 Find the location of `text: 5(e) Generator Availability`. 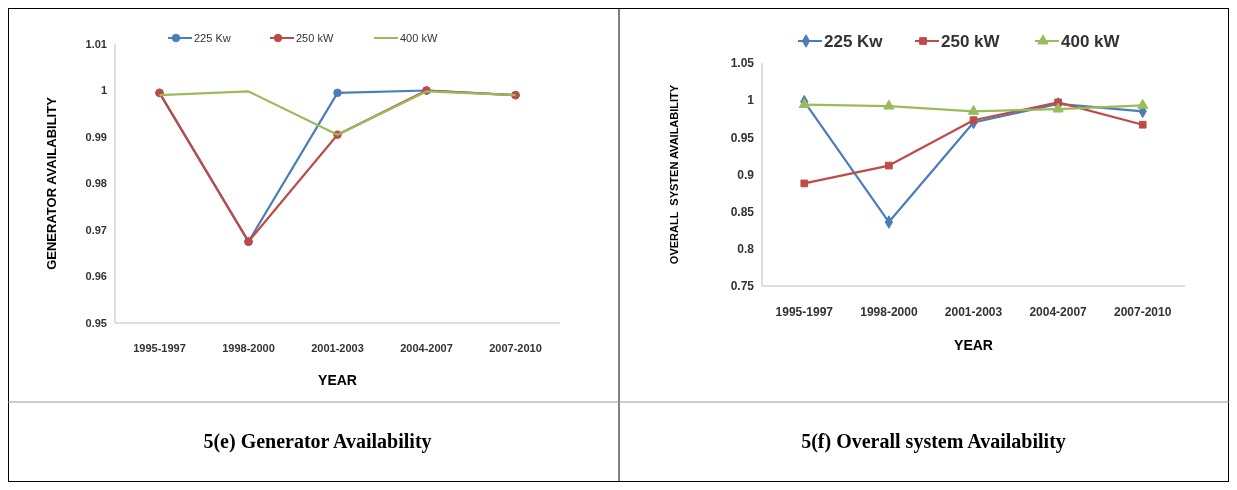

text: 5(e) Generator Availability is located at coordinates (317, 441).